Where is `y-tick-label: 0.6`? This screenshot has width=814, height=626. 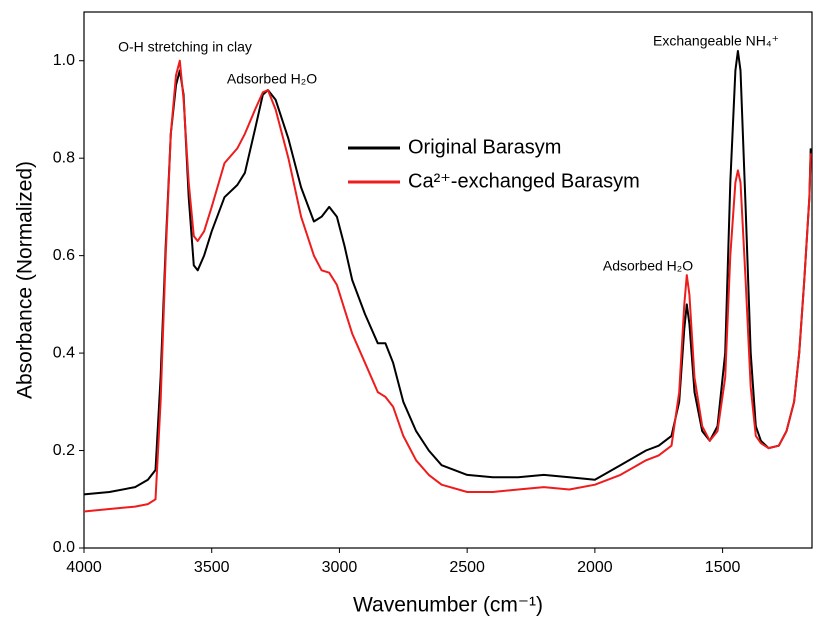
y-tick-label: 0.6 is located at coordinates (64, 255).